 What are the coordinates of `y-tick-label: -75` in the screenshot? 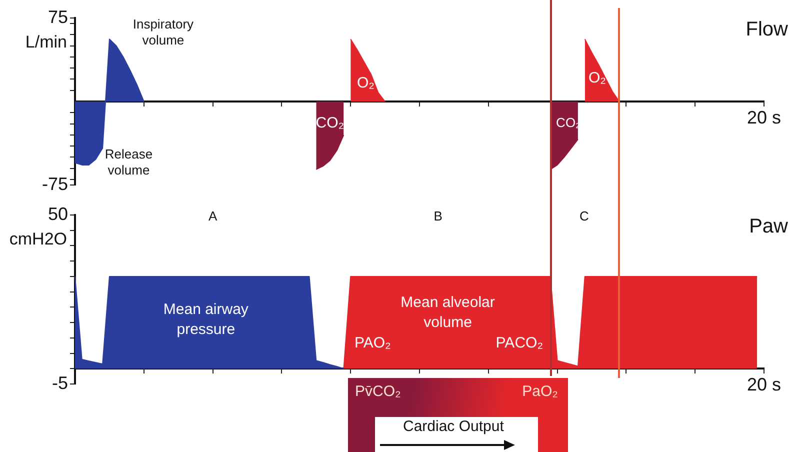 It's located at (55, 184).